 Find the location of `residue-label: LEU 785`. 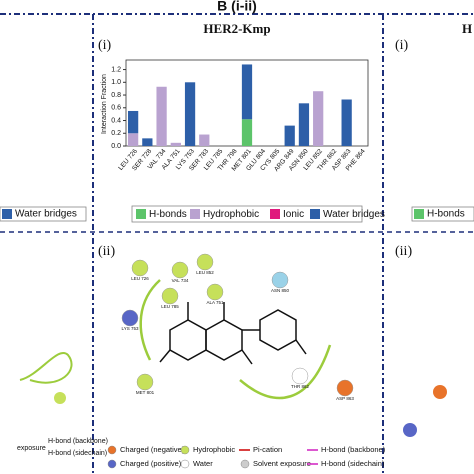

residue-label: LEU 785 is located at coordinates (170, 306).